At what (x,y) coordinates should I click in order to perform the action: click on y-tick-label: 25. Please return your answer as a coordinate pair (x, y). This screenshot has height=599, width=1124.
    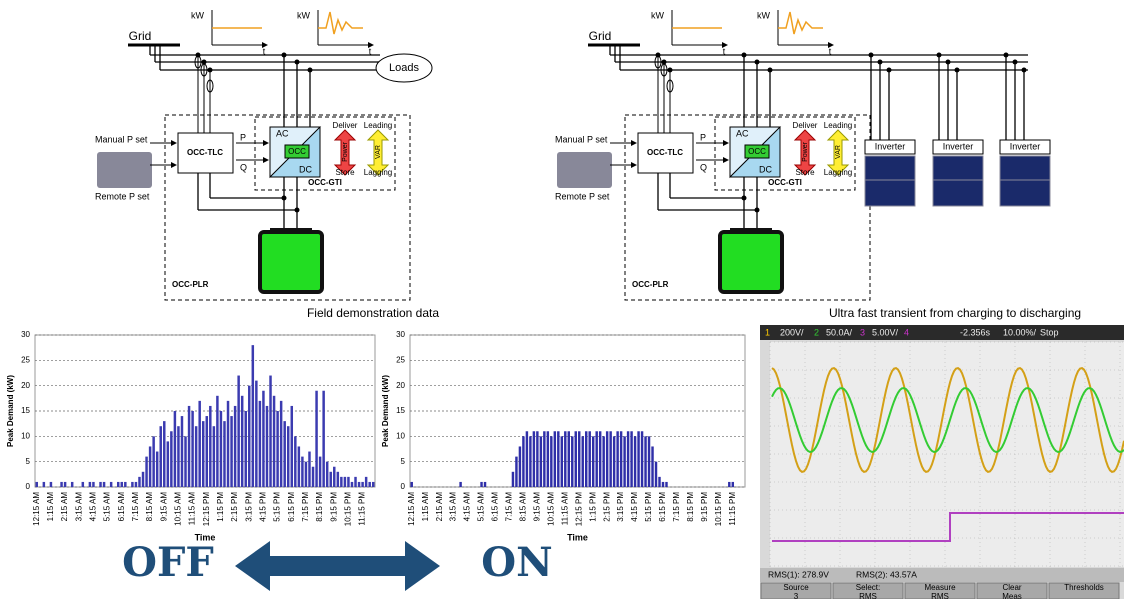
    Looking at the image, I should click on (25, 359).